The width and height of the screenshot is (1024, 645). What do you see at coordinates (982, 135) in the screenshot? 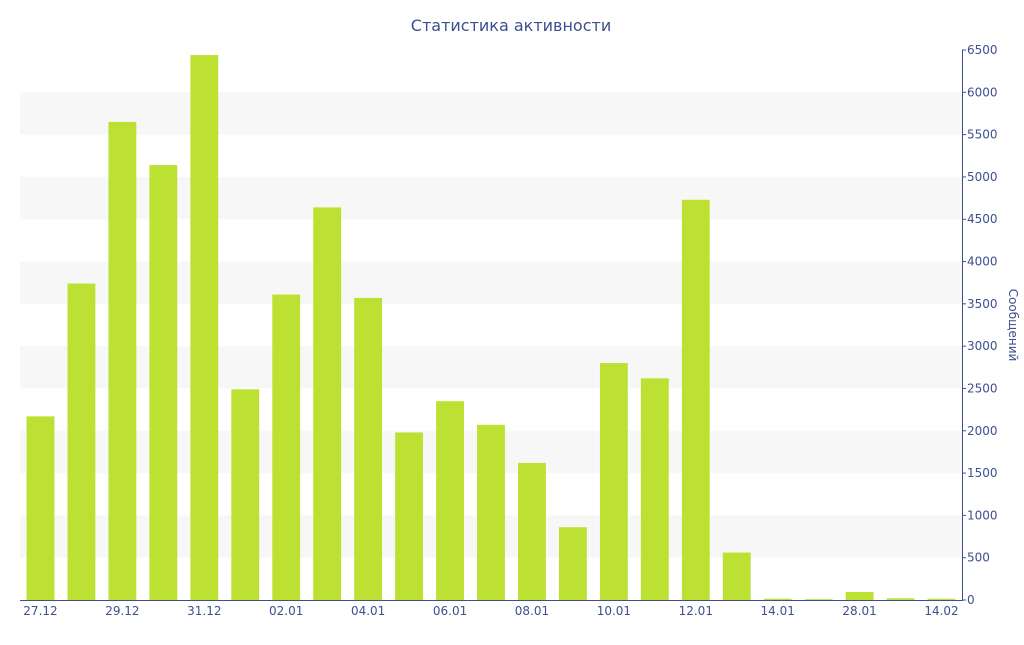
I see `y-tick-label: 5500` at bounding box center [982, 135].